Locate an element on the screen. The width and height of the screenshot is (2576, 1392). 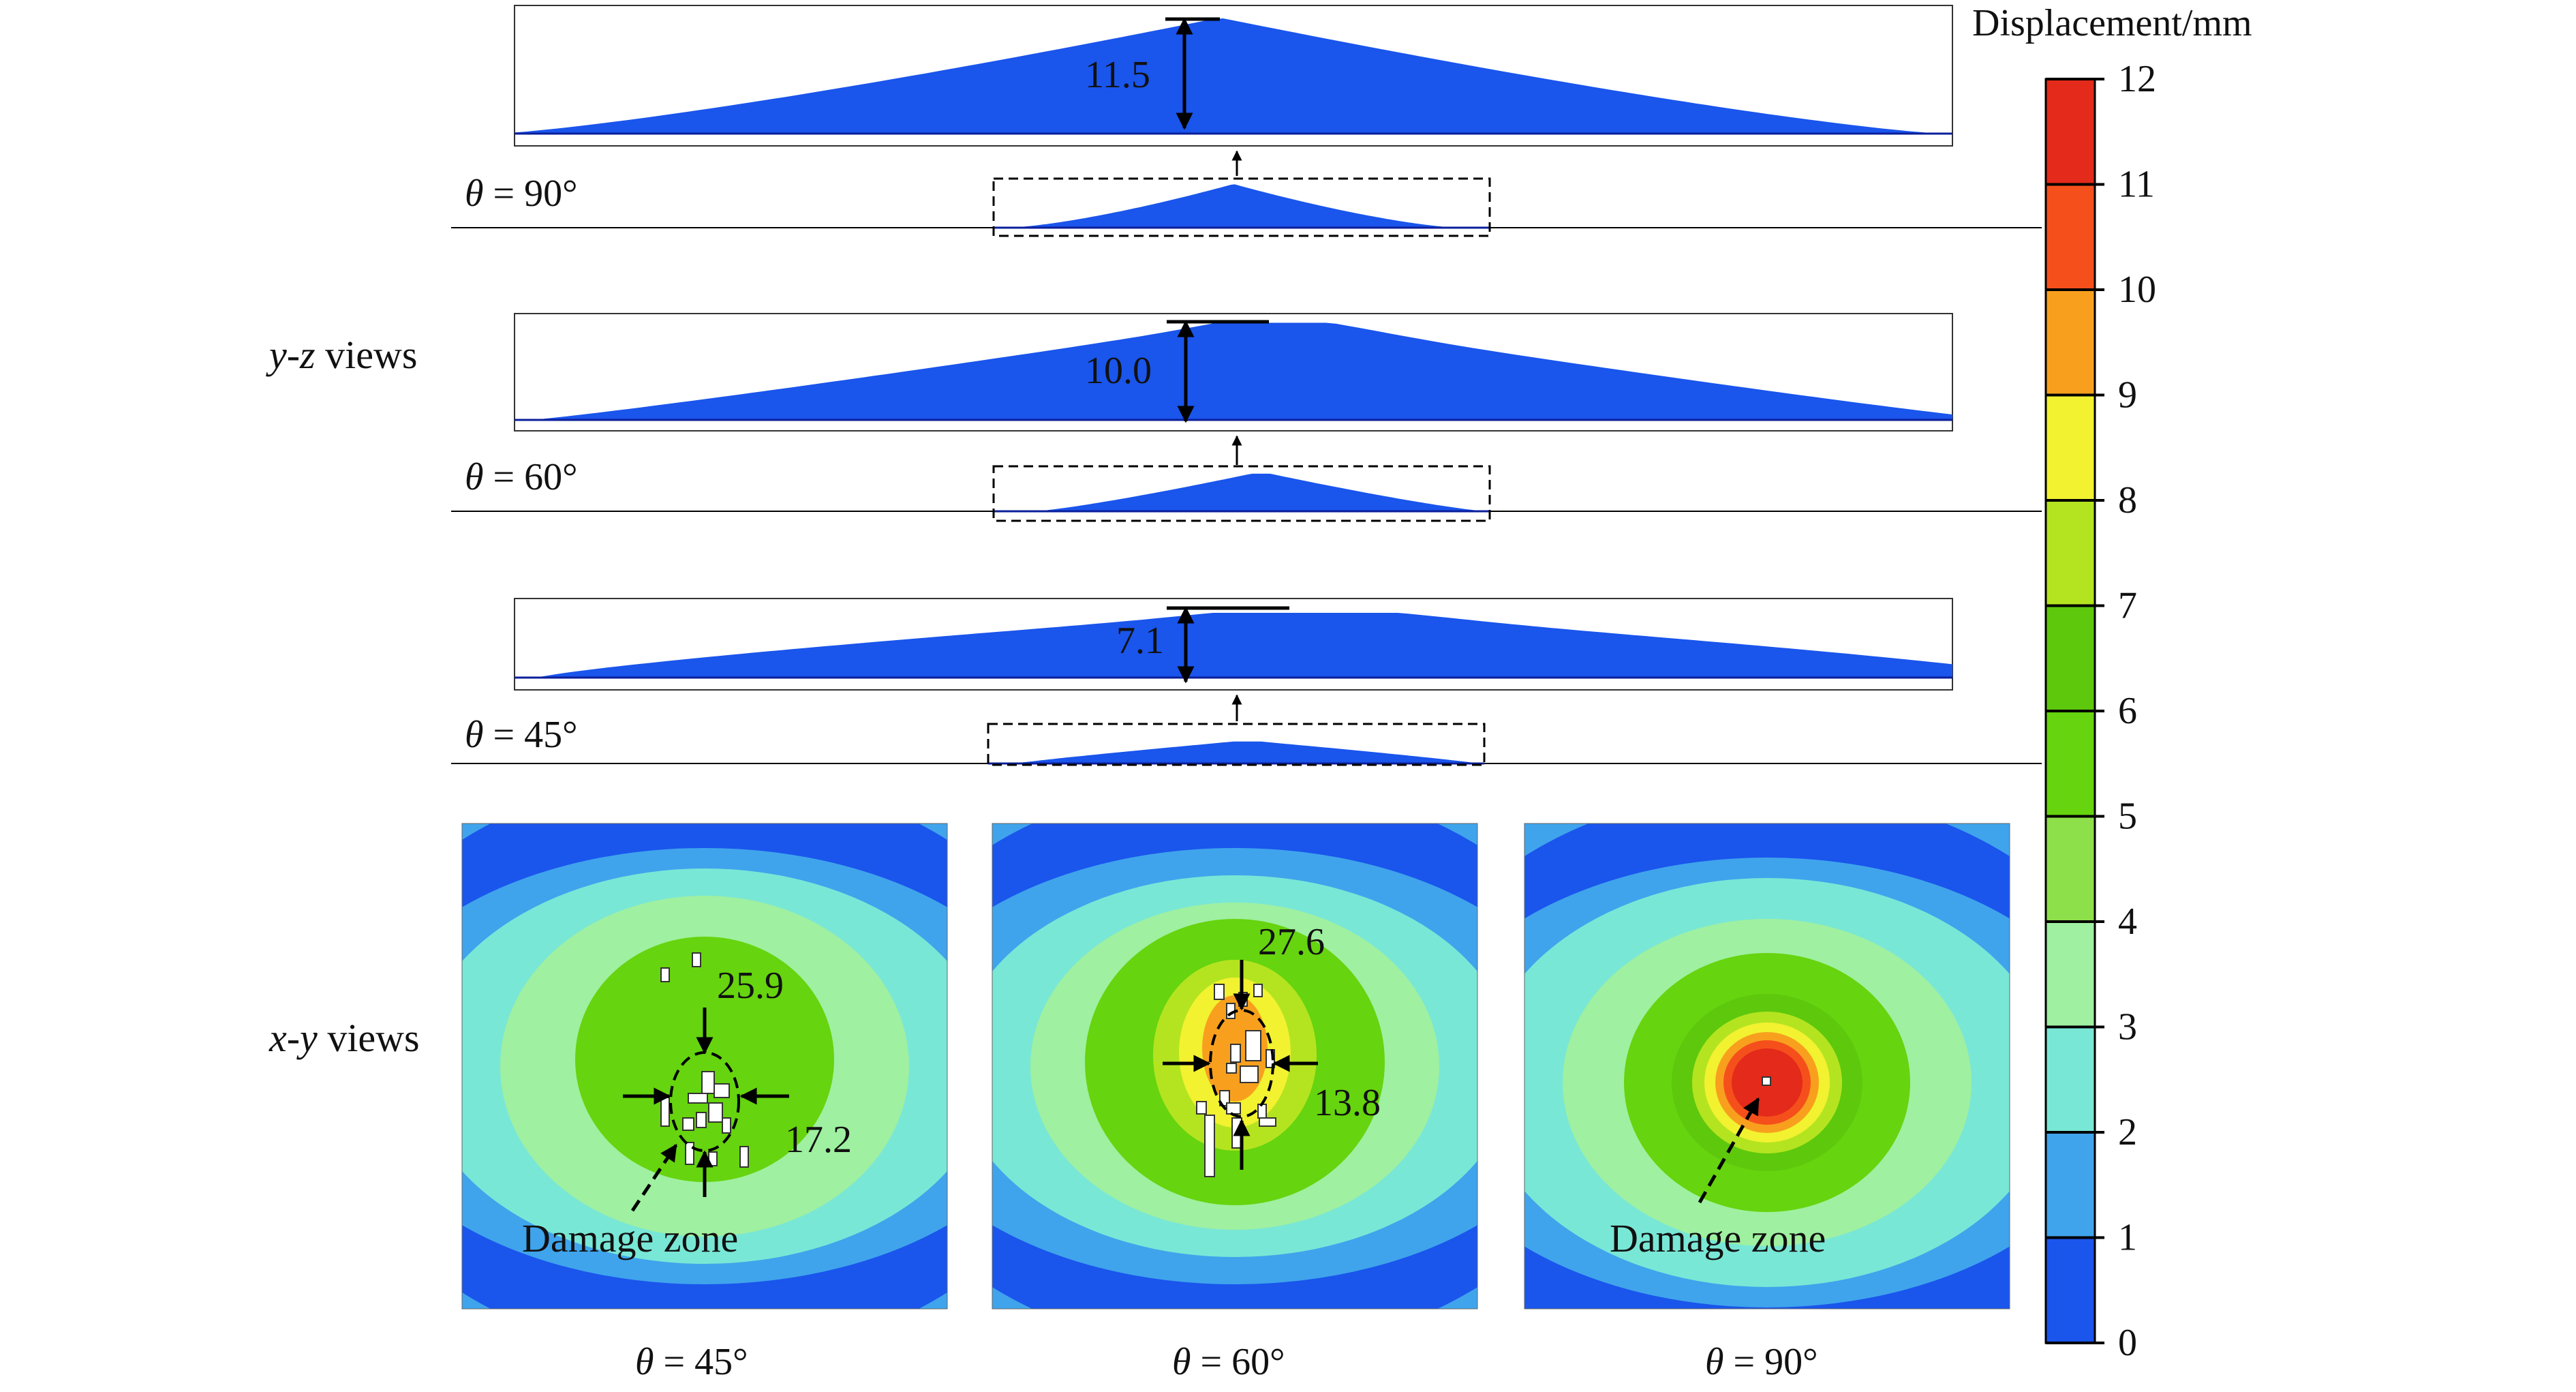
yz-views-label: y-z views is located at coordinates (341, 355).